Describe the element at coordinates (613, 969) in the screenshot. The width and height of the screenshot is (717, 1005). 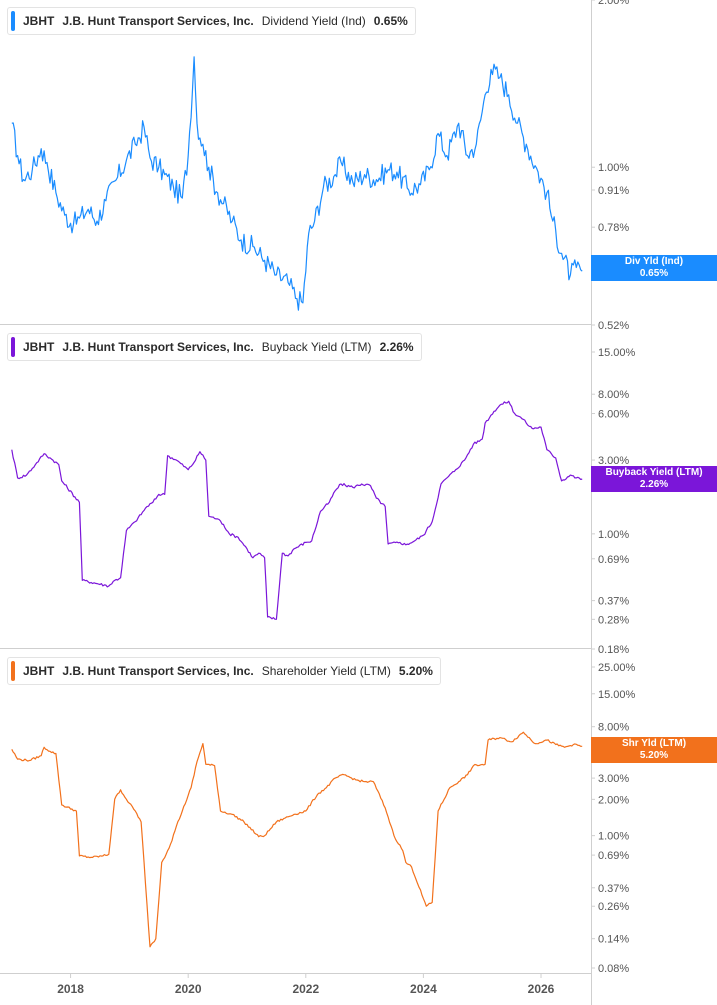
I see `y-tick-label: 0.08%` at that location.